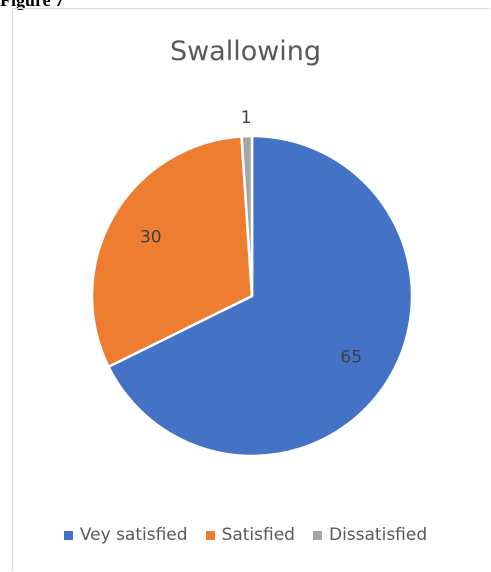  I want to click on data-label-satisfied: 30, so click(151, 238).